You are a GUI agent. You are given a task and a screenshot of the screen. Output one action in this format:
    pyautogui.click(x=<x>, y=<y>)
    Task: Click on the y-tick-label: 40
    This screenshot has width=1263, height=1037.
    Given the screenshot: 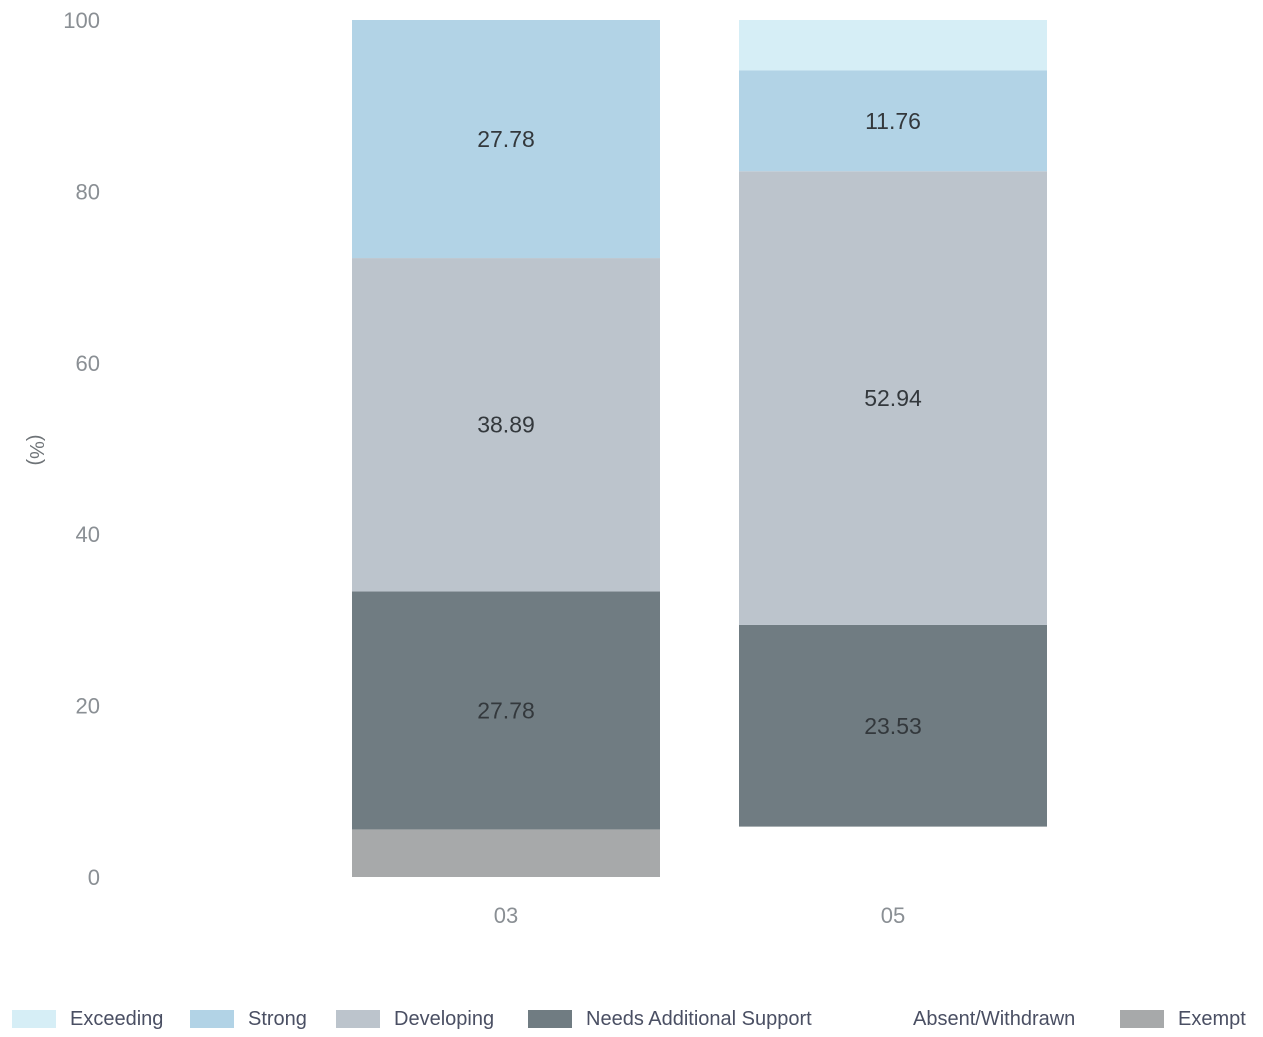 What is the action you would take?
    pyautogui.click(x=88, y=534)
    